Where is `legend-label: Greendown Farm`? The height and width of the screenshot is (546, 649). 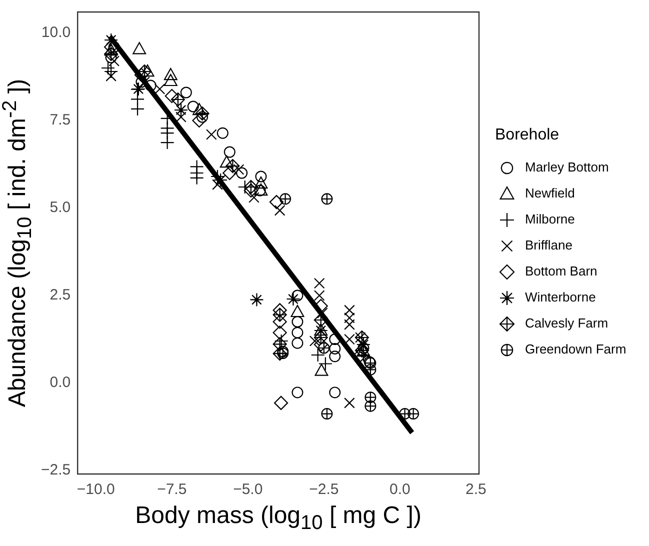
legend-label: Greendown Farm is located at coordinates (575, 349).